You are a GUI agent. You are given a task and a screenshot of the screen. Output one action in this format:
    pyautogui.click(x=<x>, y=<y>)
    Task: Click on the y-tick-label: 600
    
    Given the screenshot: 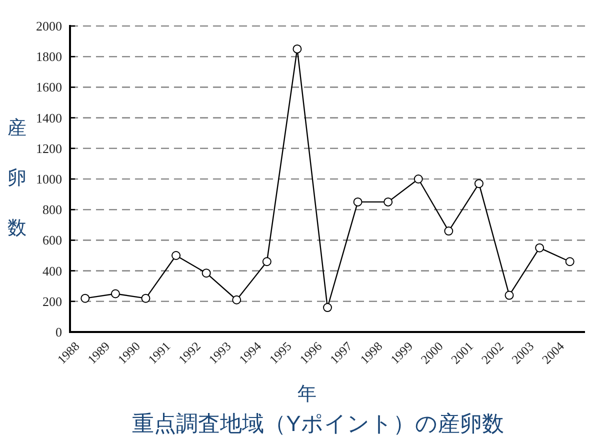 What is the action you would take?
    pyautogui.click(x=52, y=240)
    